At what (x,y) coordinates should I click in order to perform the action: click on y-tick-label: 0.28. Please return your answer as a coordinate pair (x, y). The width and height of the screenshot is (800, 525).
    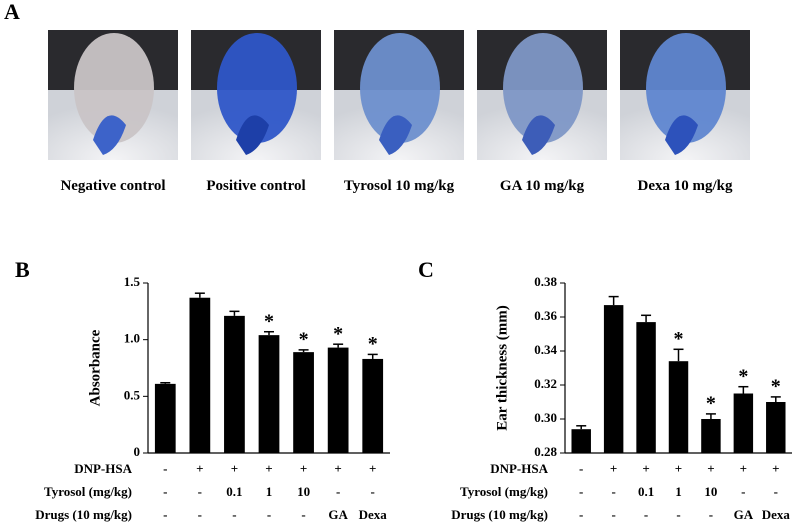
    Looking at the image, I should click on (545, 451).